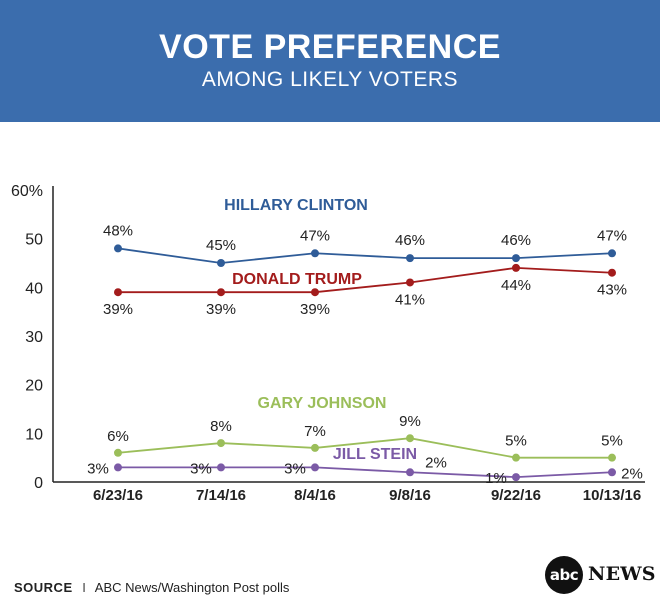  I want to click on x-tick-label: 9/22/16, so click(516, 495).